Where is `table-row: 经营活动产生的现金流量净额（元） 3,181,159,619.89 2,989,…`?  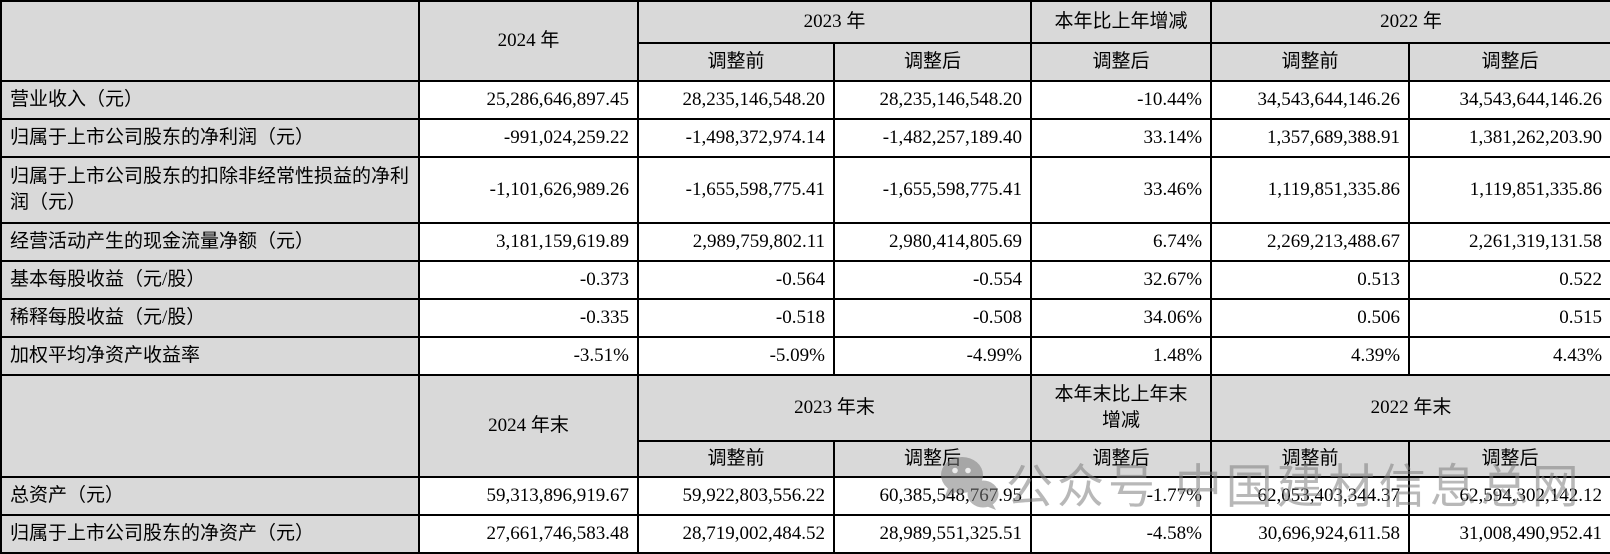
table-row: 经营活动产生的现金流量净额（元） 3,181,159,619.89 2,989,… is located at coordinates (805, 242).